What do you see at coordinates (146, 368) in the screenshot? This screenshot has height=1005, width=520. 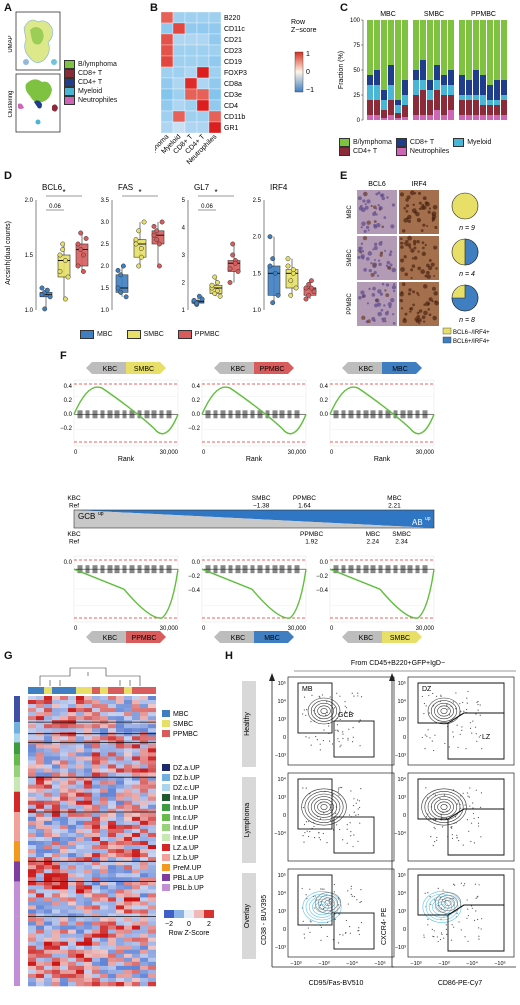 I see `arrow-right` at bounding box center [146, 368].